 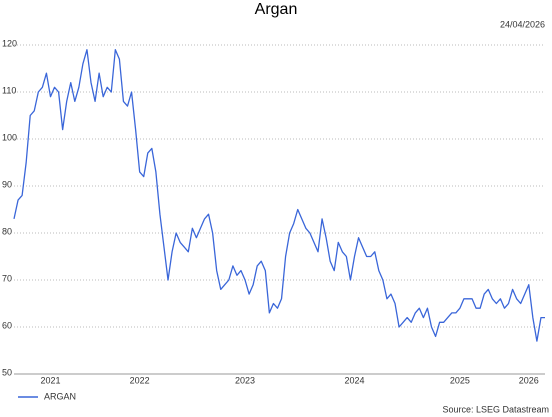 What do you see at coordinates (7, 278) in the screenshot?
I see `y-tick-label: 70` at bounding box center [7, 278].